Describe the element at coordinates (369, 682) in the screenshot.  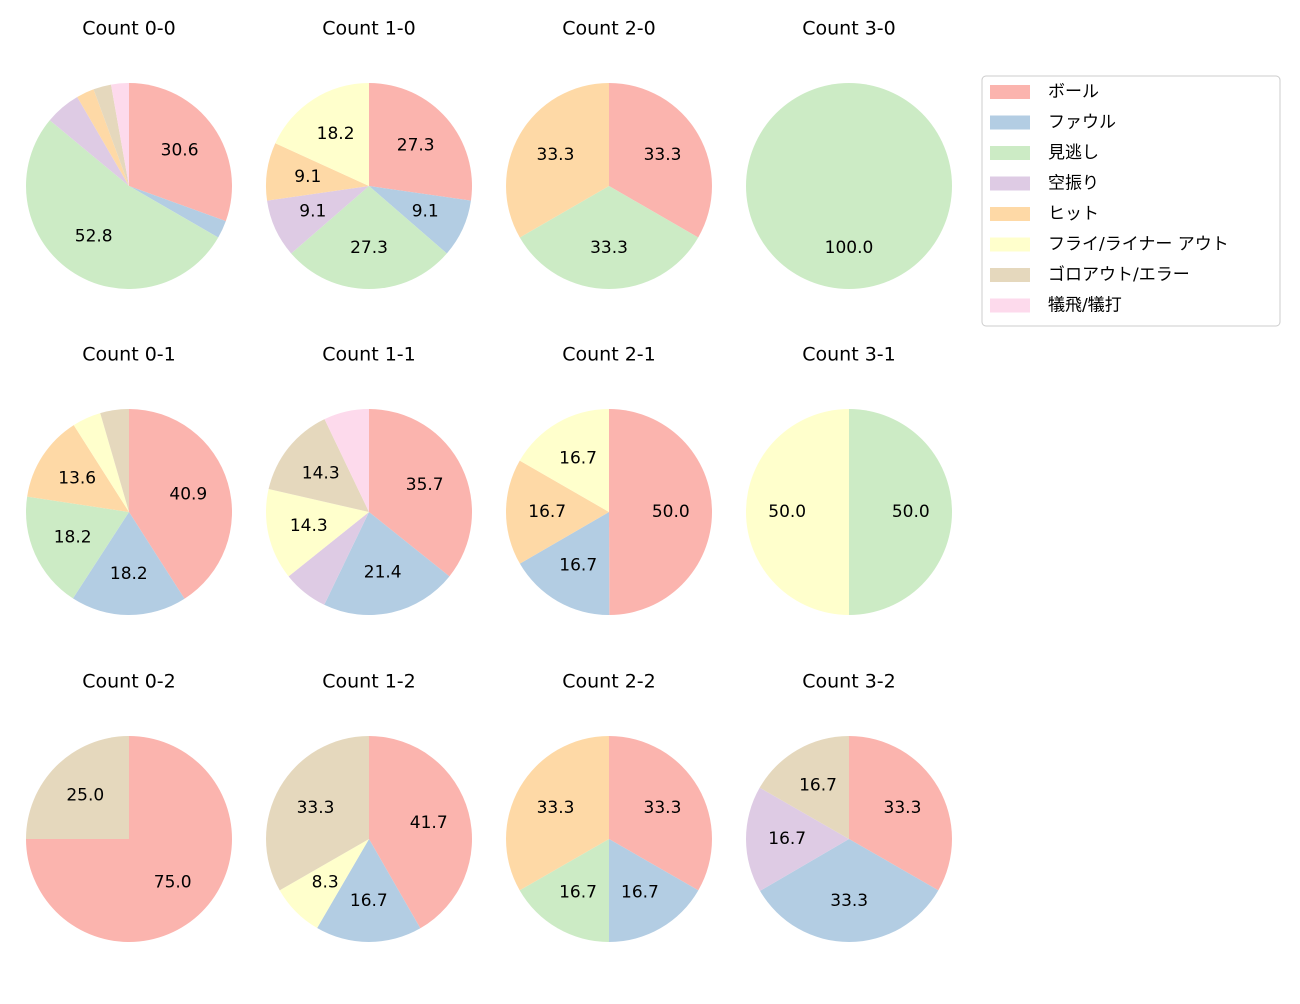
I see `chart-title: Count 1-2` at that location.